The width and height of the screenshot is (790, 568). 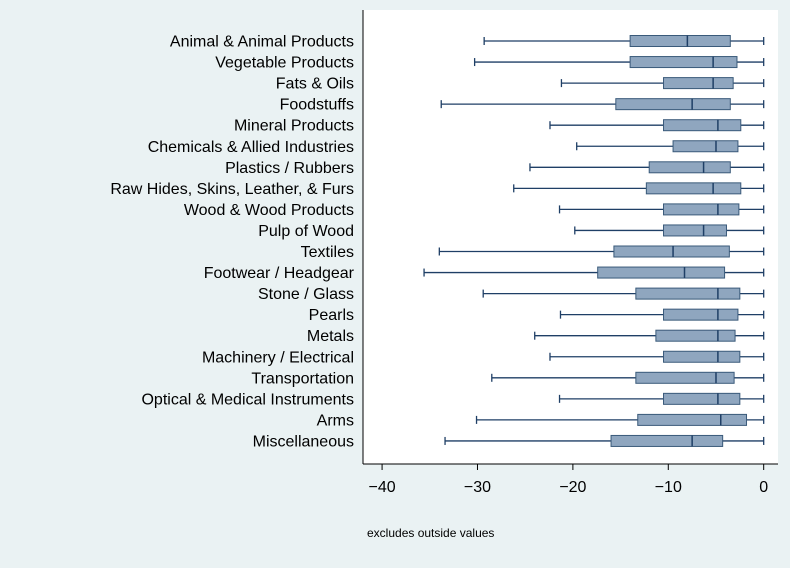 I want to click on x-tick-label: 0, so click(x=763, y=487).